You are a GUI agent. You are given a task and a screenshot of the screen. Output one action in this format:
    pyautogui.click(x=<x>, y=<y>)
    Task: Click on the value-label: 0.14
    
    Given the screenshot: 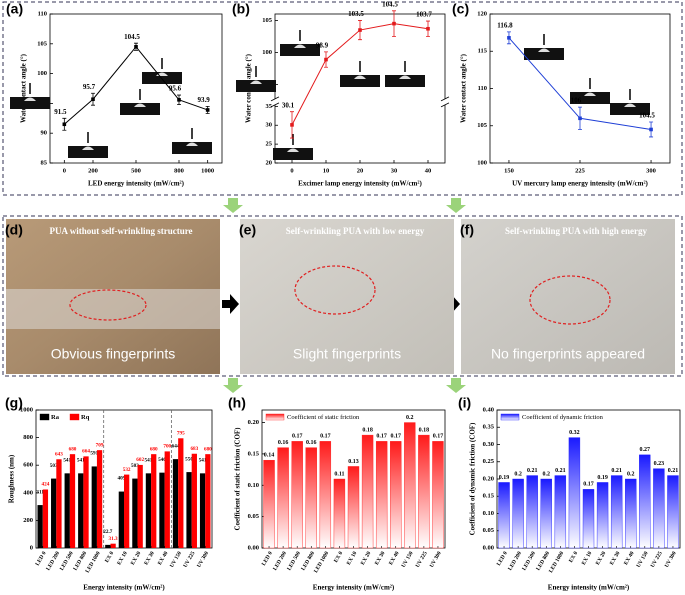 What is the action you would take?
    pyautogui.click(x=269, y=456)
    